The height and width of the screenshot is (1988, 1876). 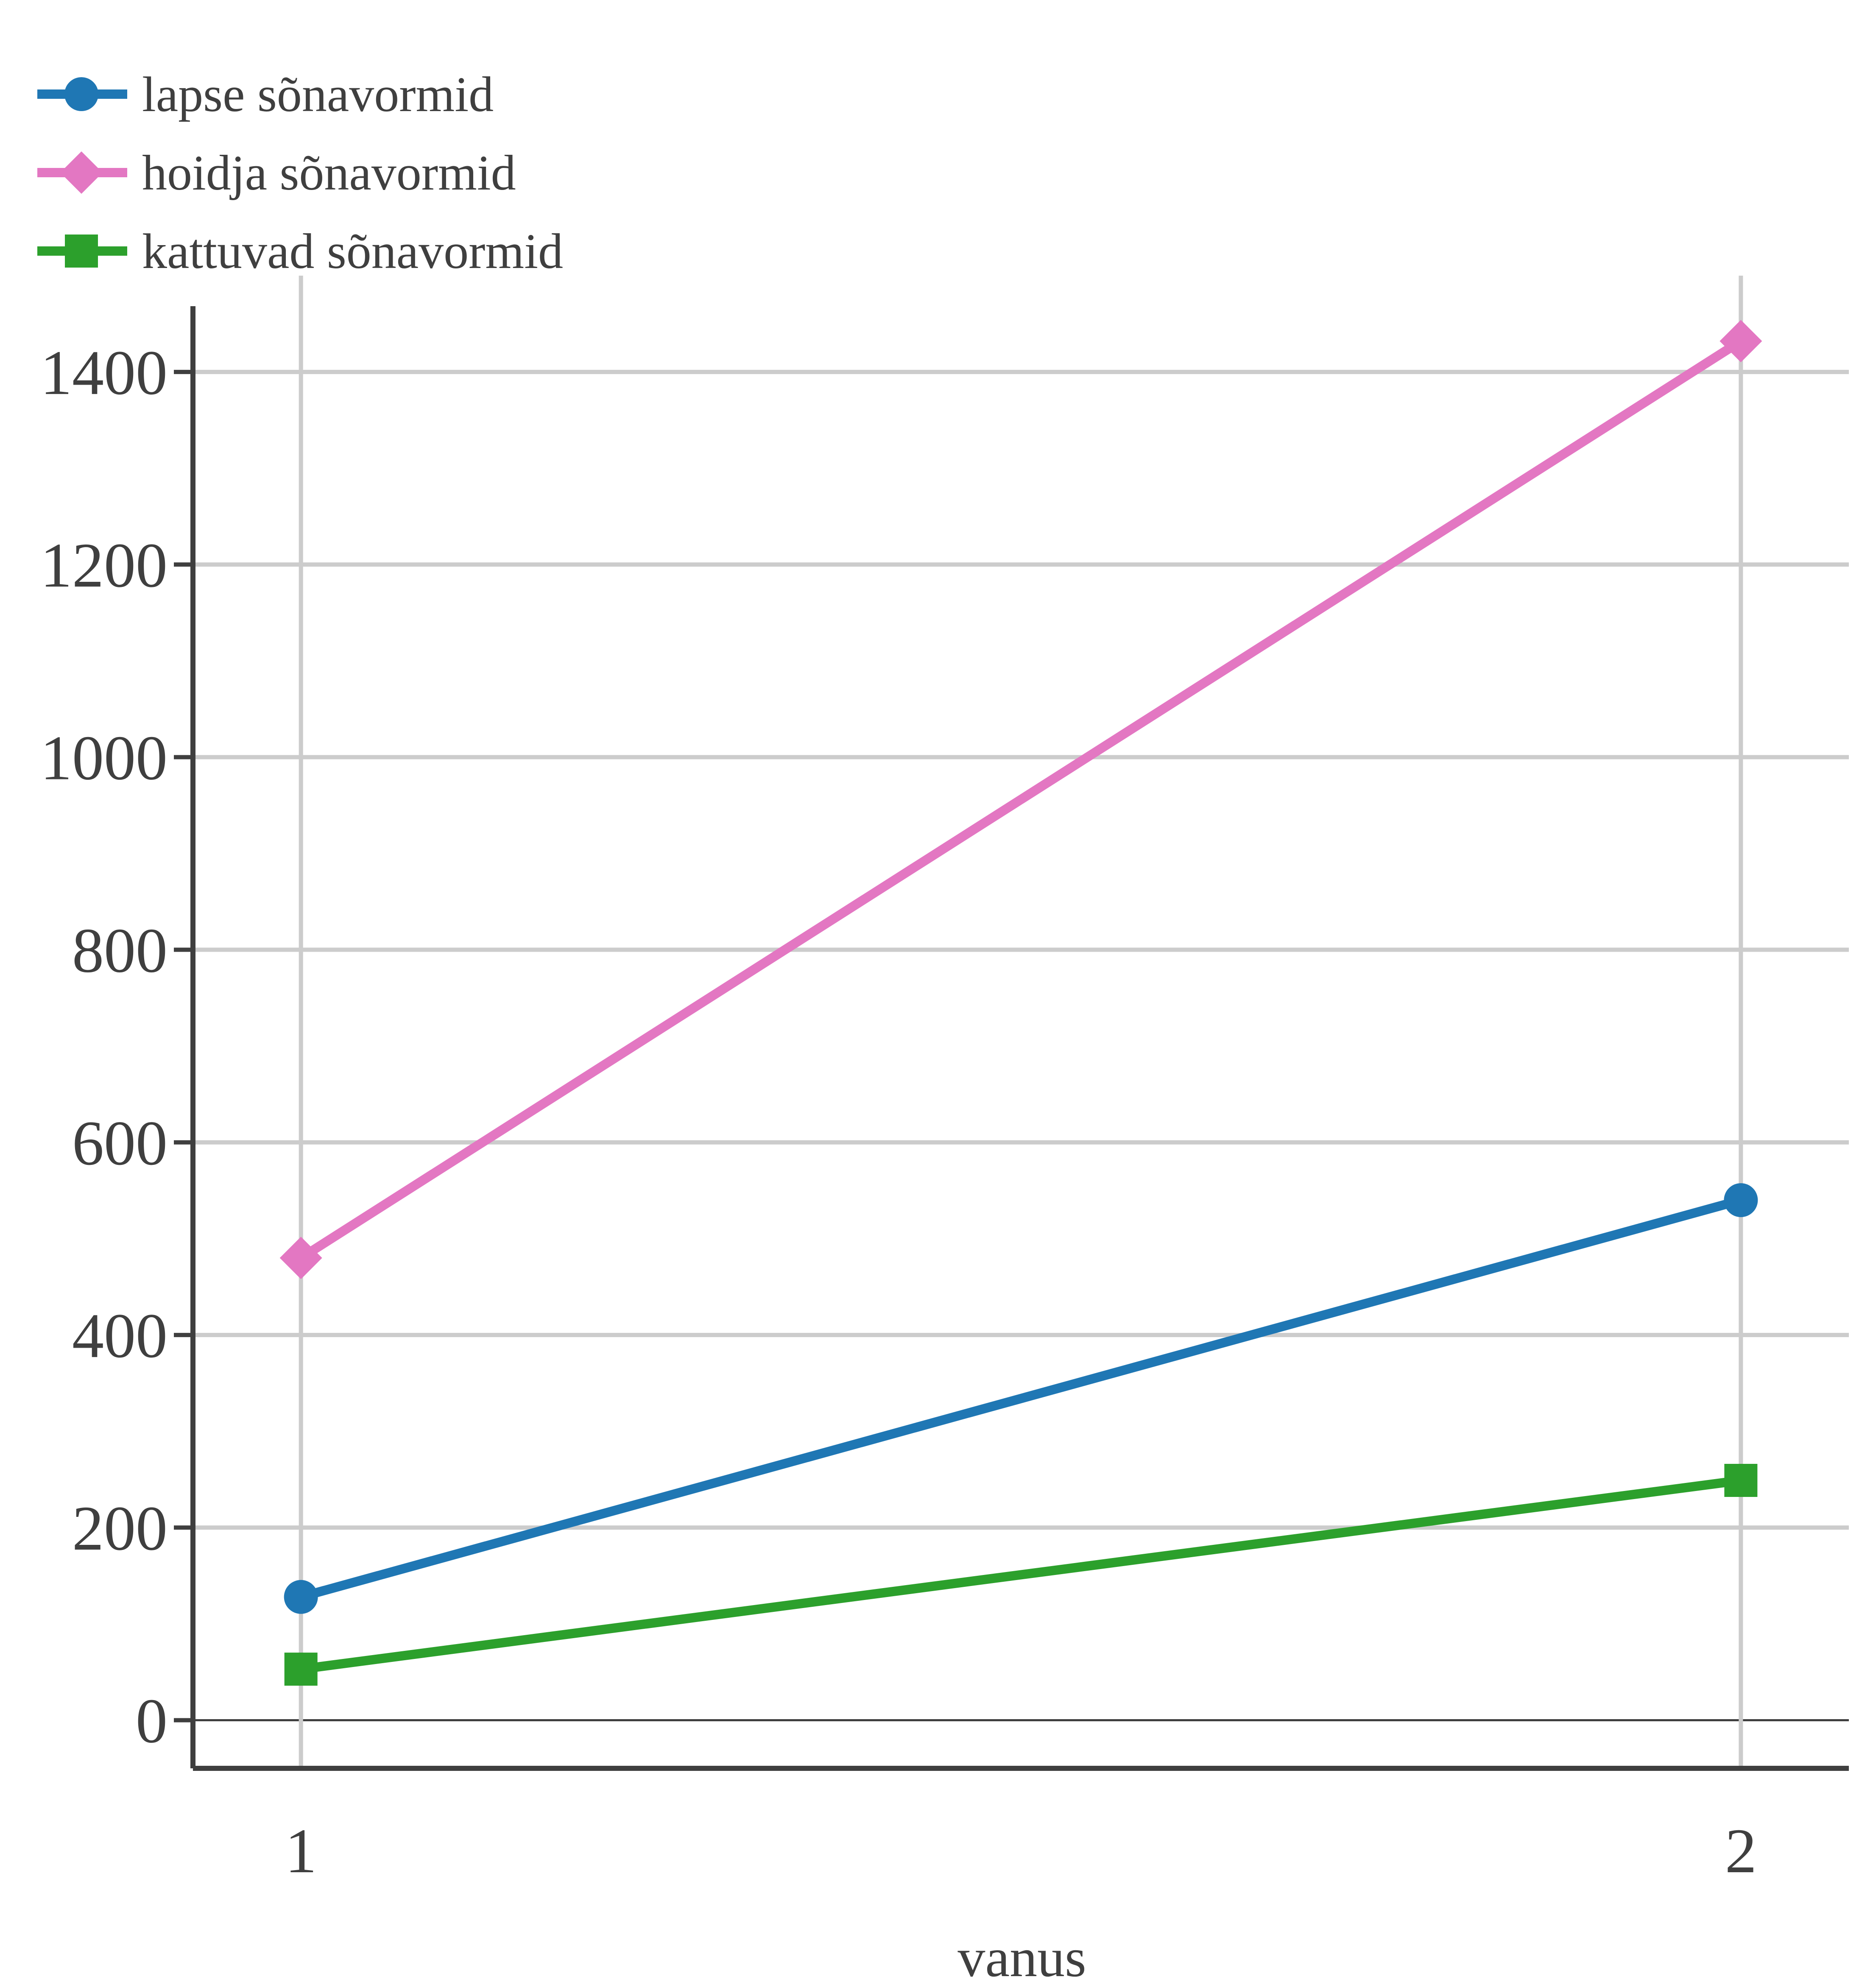 I want to click on y-tick-label: 400, so click(x=120, y=1336).